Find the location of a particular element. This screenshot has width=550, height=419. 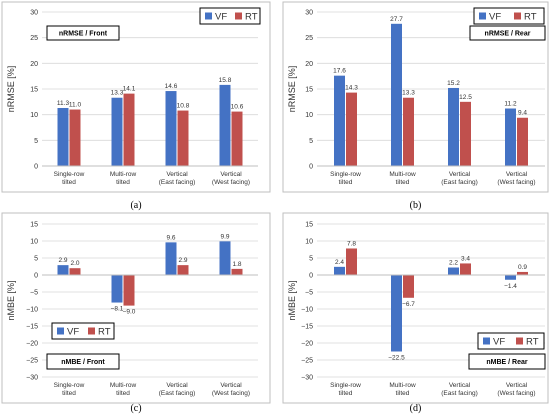

y-tick-label: 10 is located at coordinates (309, 115).